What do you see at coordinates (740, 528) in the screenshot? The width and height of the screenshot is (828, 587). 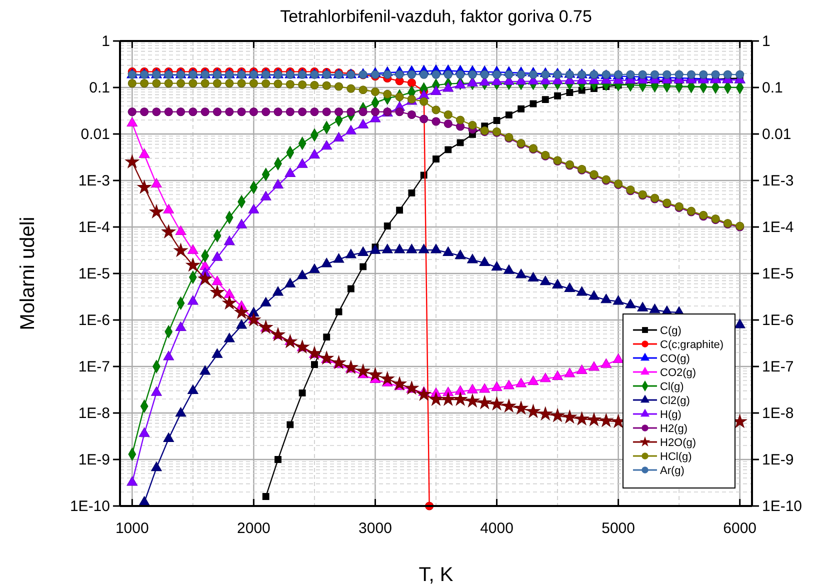 I see `x-tick-label: 6000` at bounding box center [740, 528].